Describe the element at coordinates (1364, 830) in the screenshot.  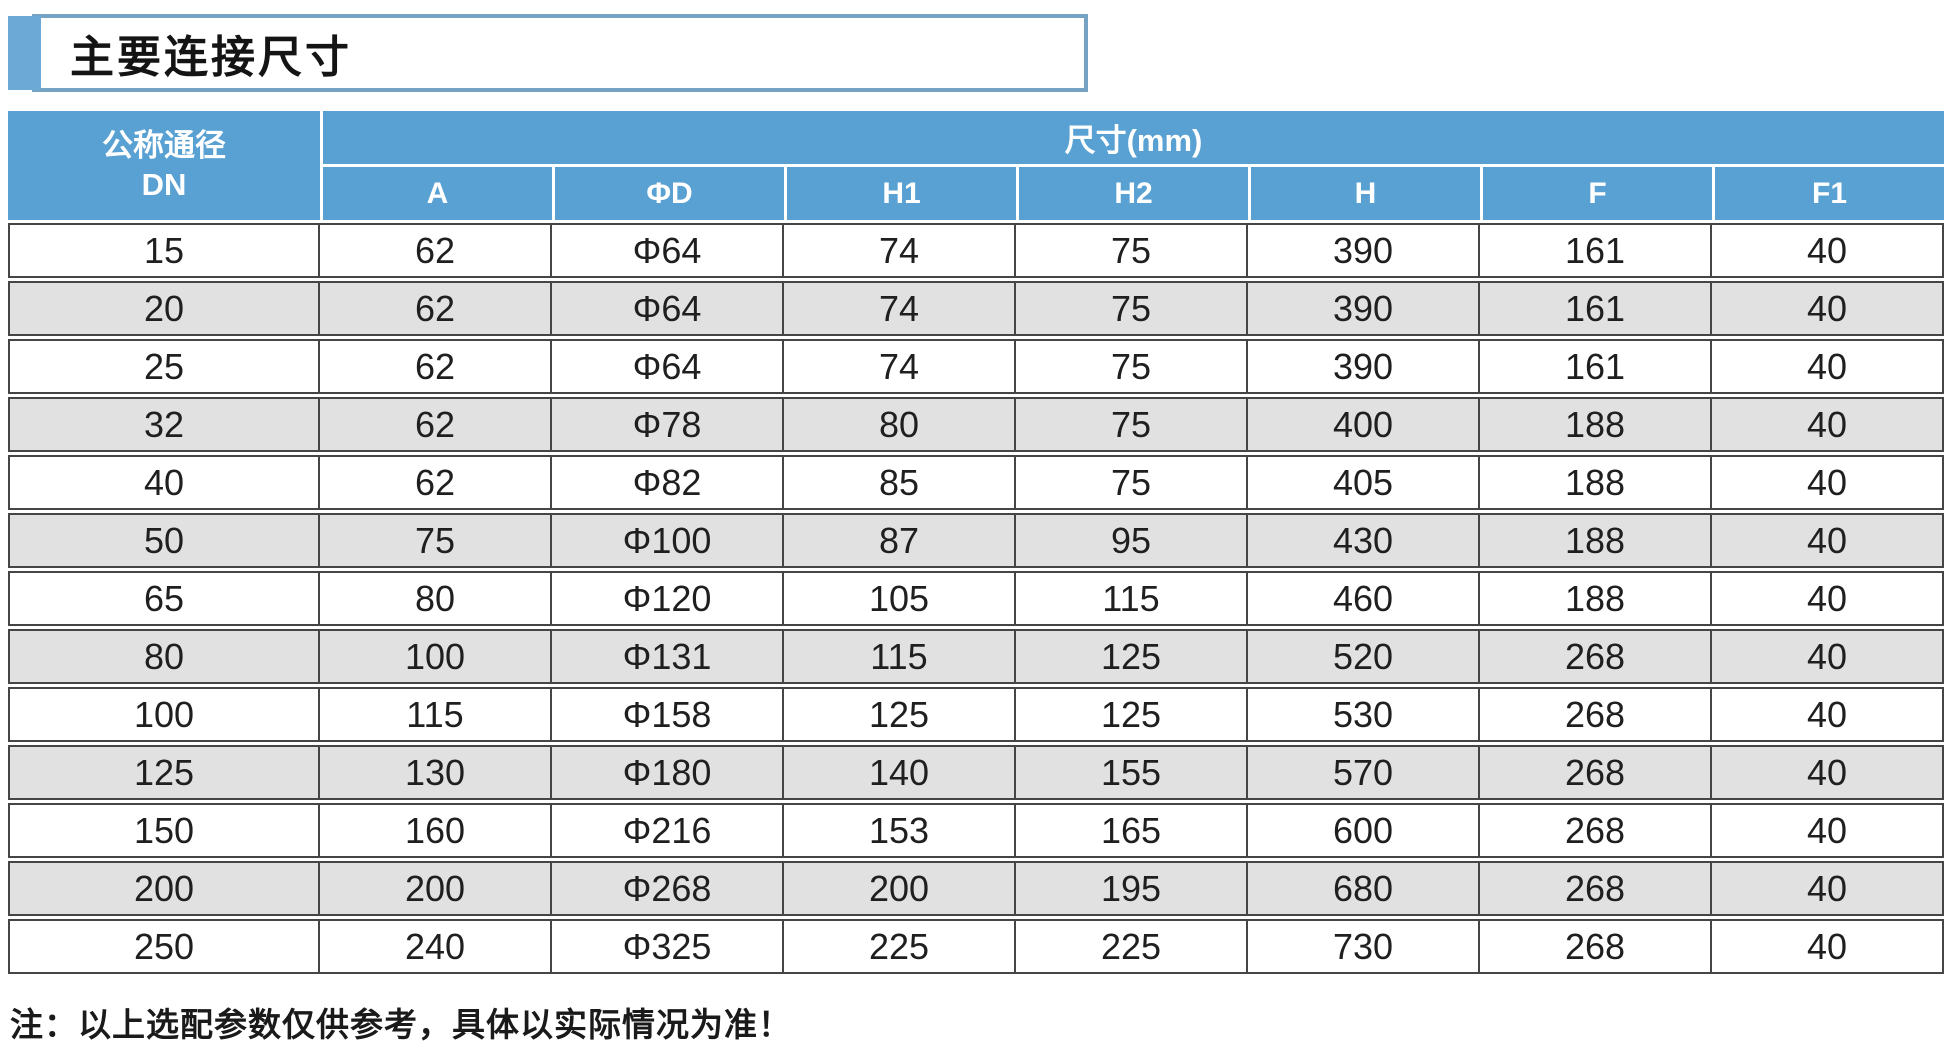
I see `table-cell: 600` at that location.